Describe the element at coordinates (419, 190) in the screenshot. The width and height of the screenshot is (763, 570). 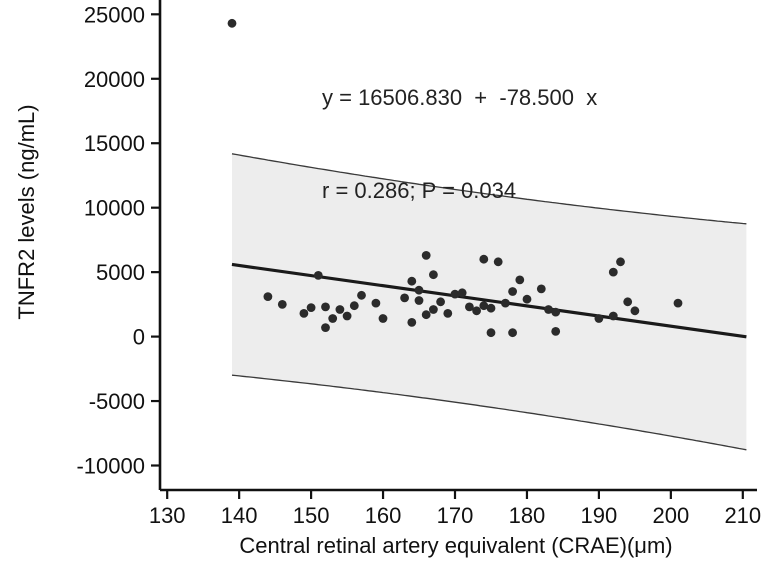
I see `stats-text: r = 0.286; P = 0.034` at that location.